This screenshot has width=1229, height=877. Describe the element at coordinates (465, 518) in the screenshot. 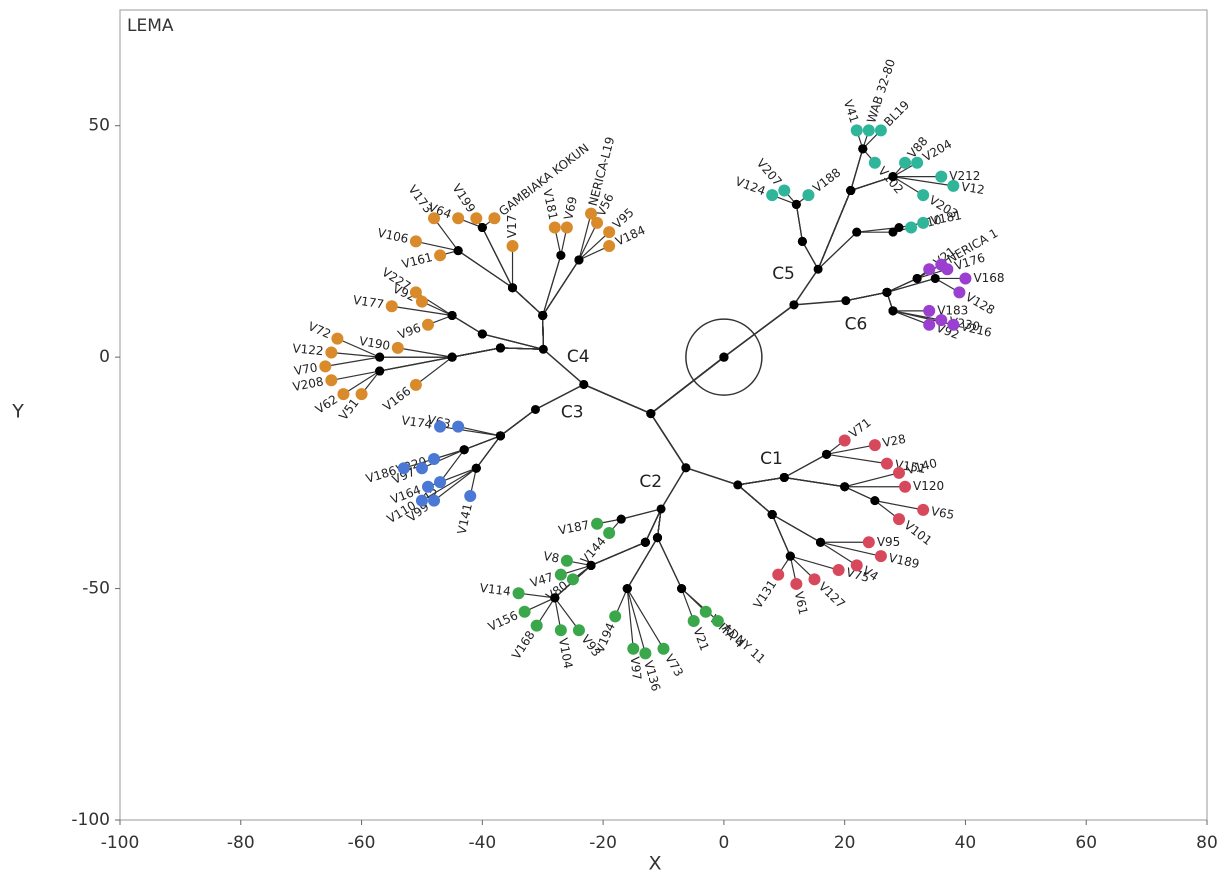

I see `leaf-label: V141` at that location.